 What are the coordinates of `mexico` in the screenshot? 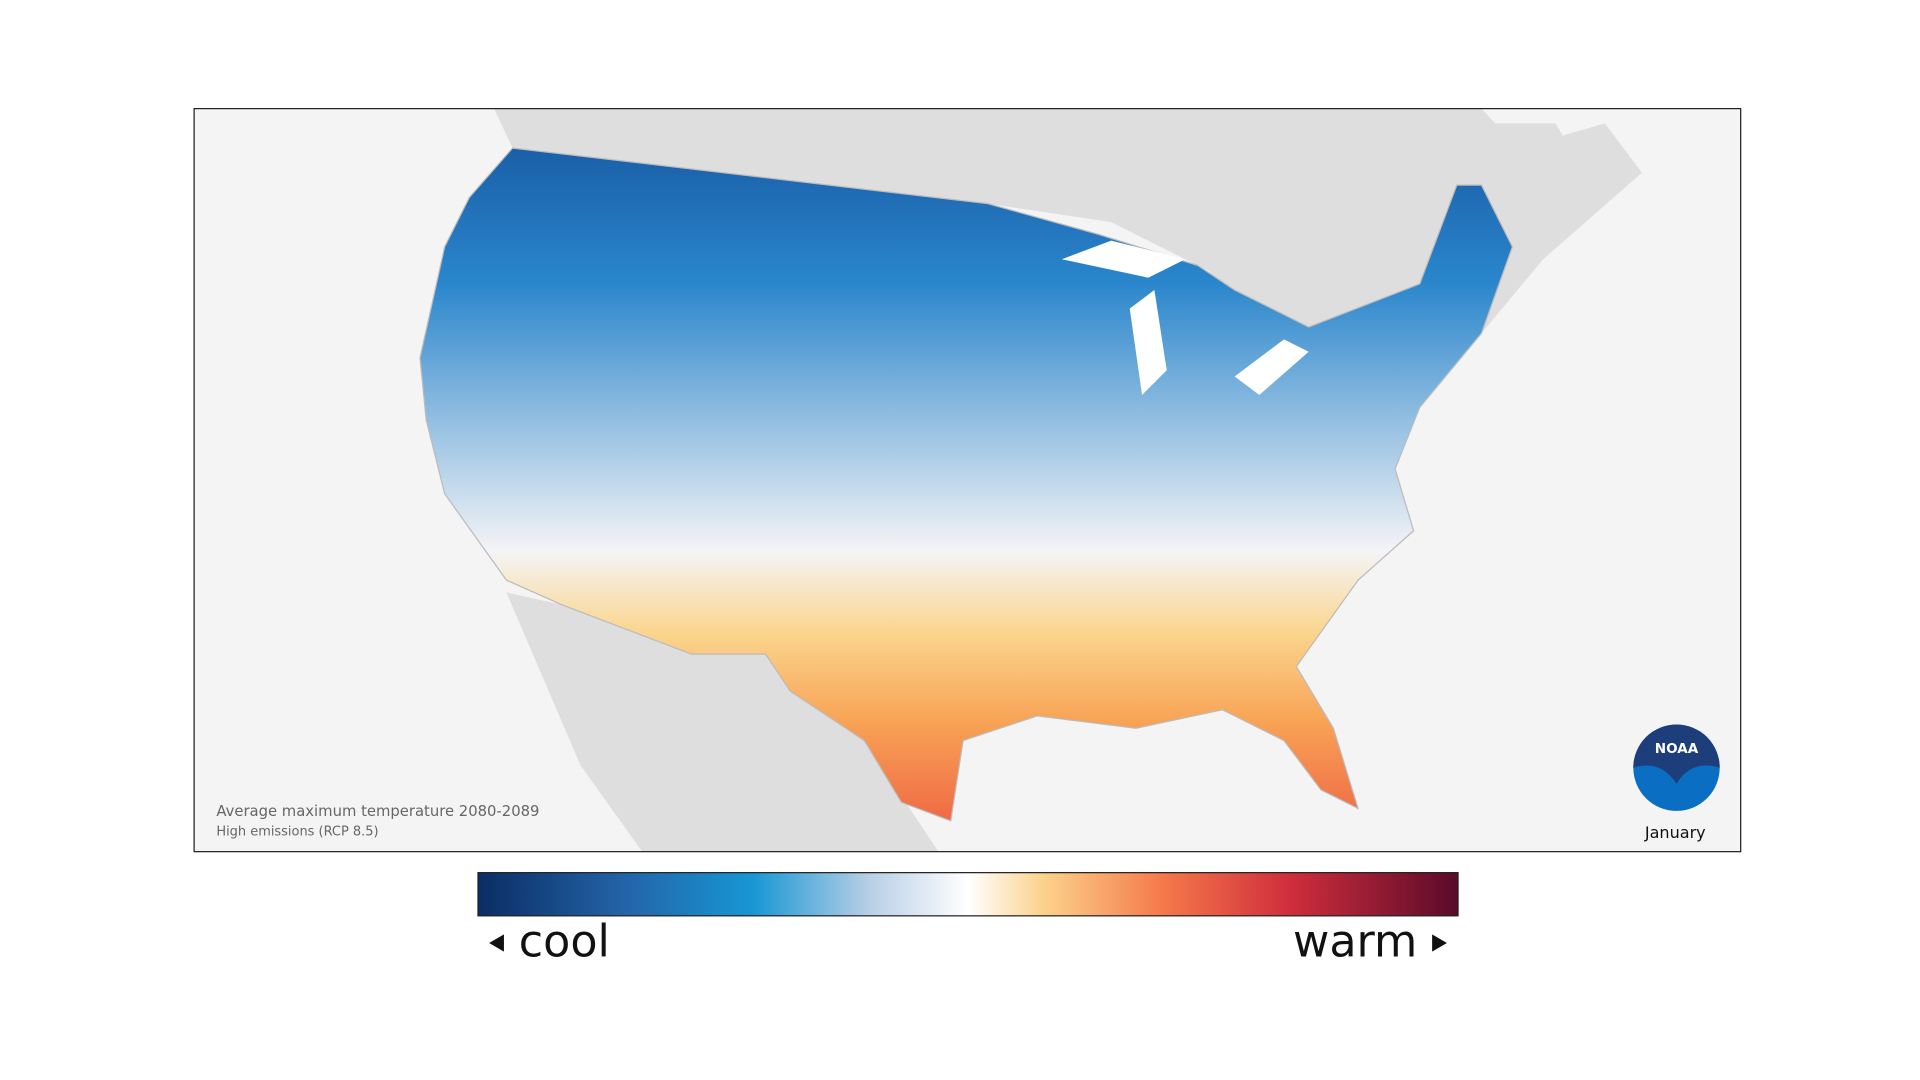 It's located at (722, 722).